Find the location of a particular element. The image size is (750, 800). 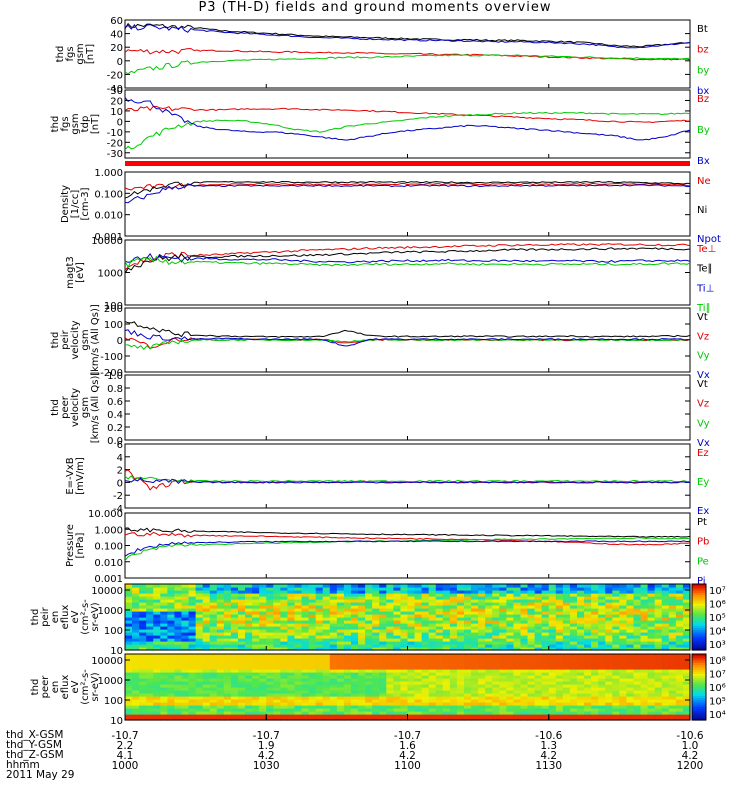

y-axis-label: thd is located at coordinates (60, 54).